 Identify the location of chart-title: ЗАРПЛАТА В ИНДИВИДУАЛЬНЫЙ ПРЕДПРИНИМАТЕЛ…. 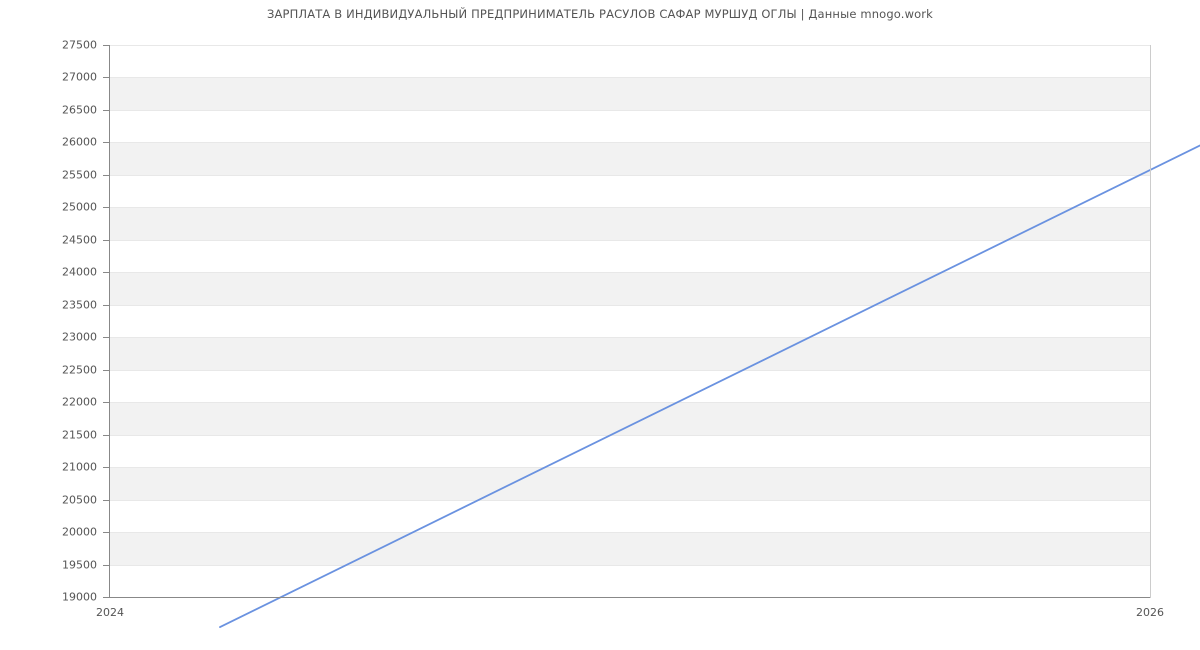
(599, 14).